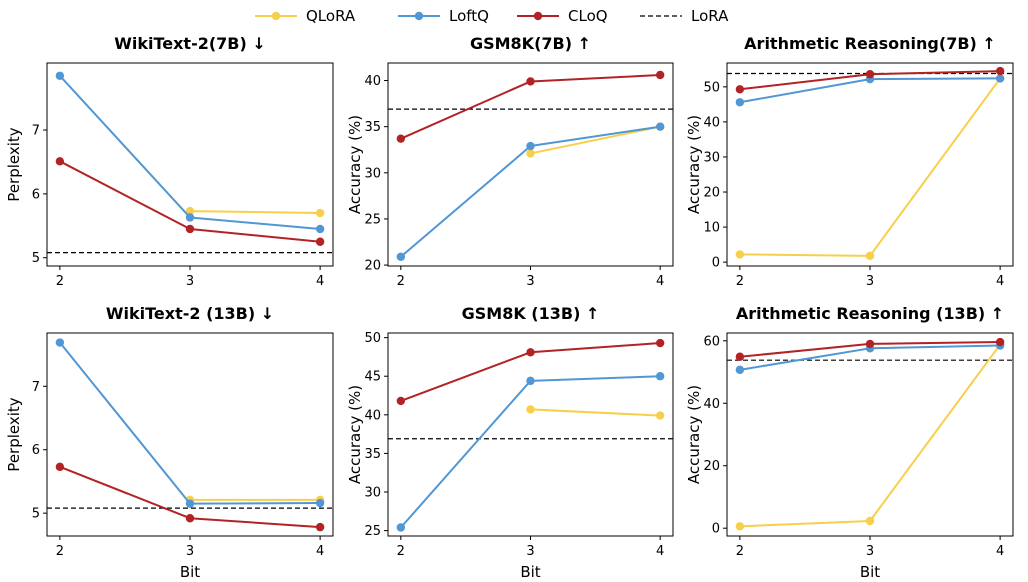  Describe the element at coordinates (372, 377) in the screenshot. I see `y-tick-label: 45` at that location.